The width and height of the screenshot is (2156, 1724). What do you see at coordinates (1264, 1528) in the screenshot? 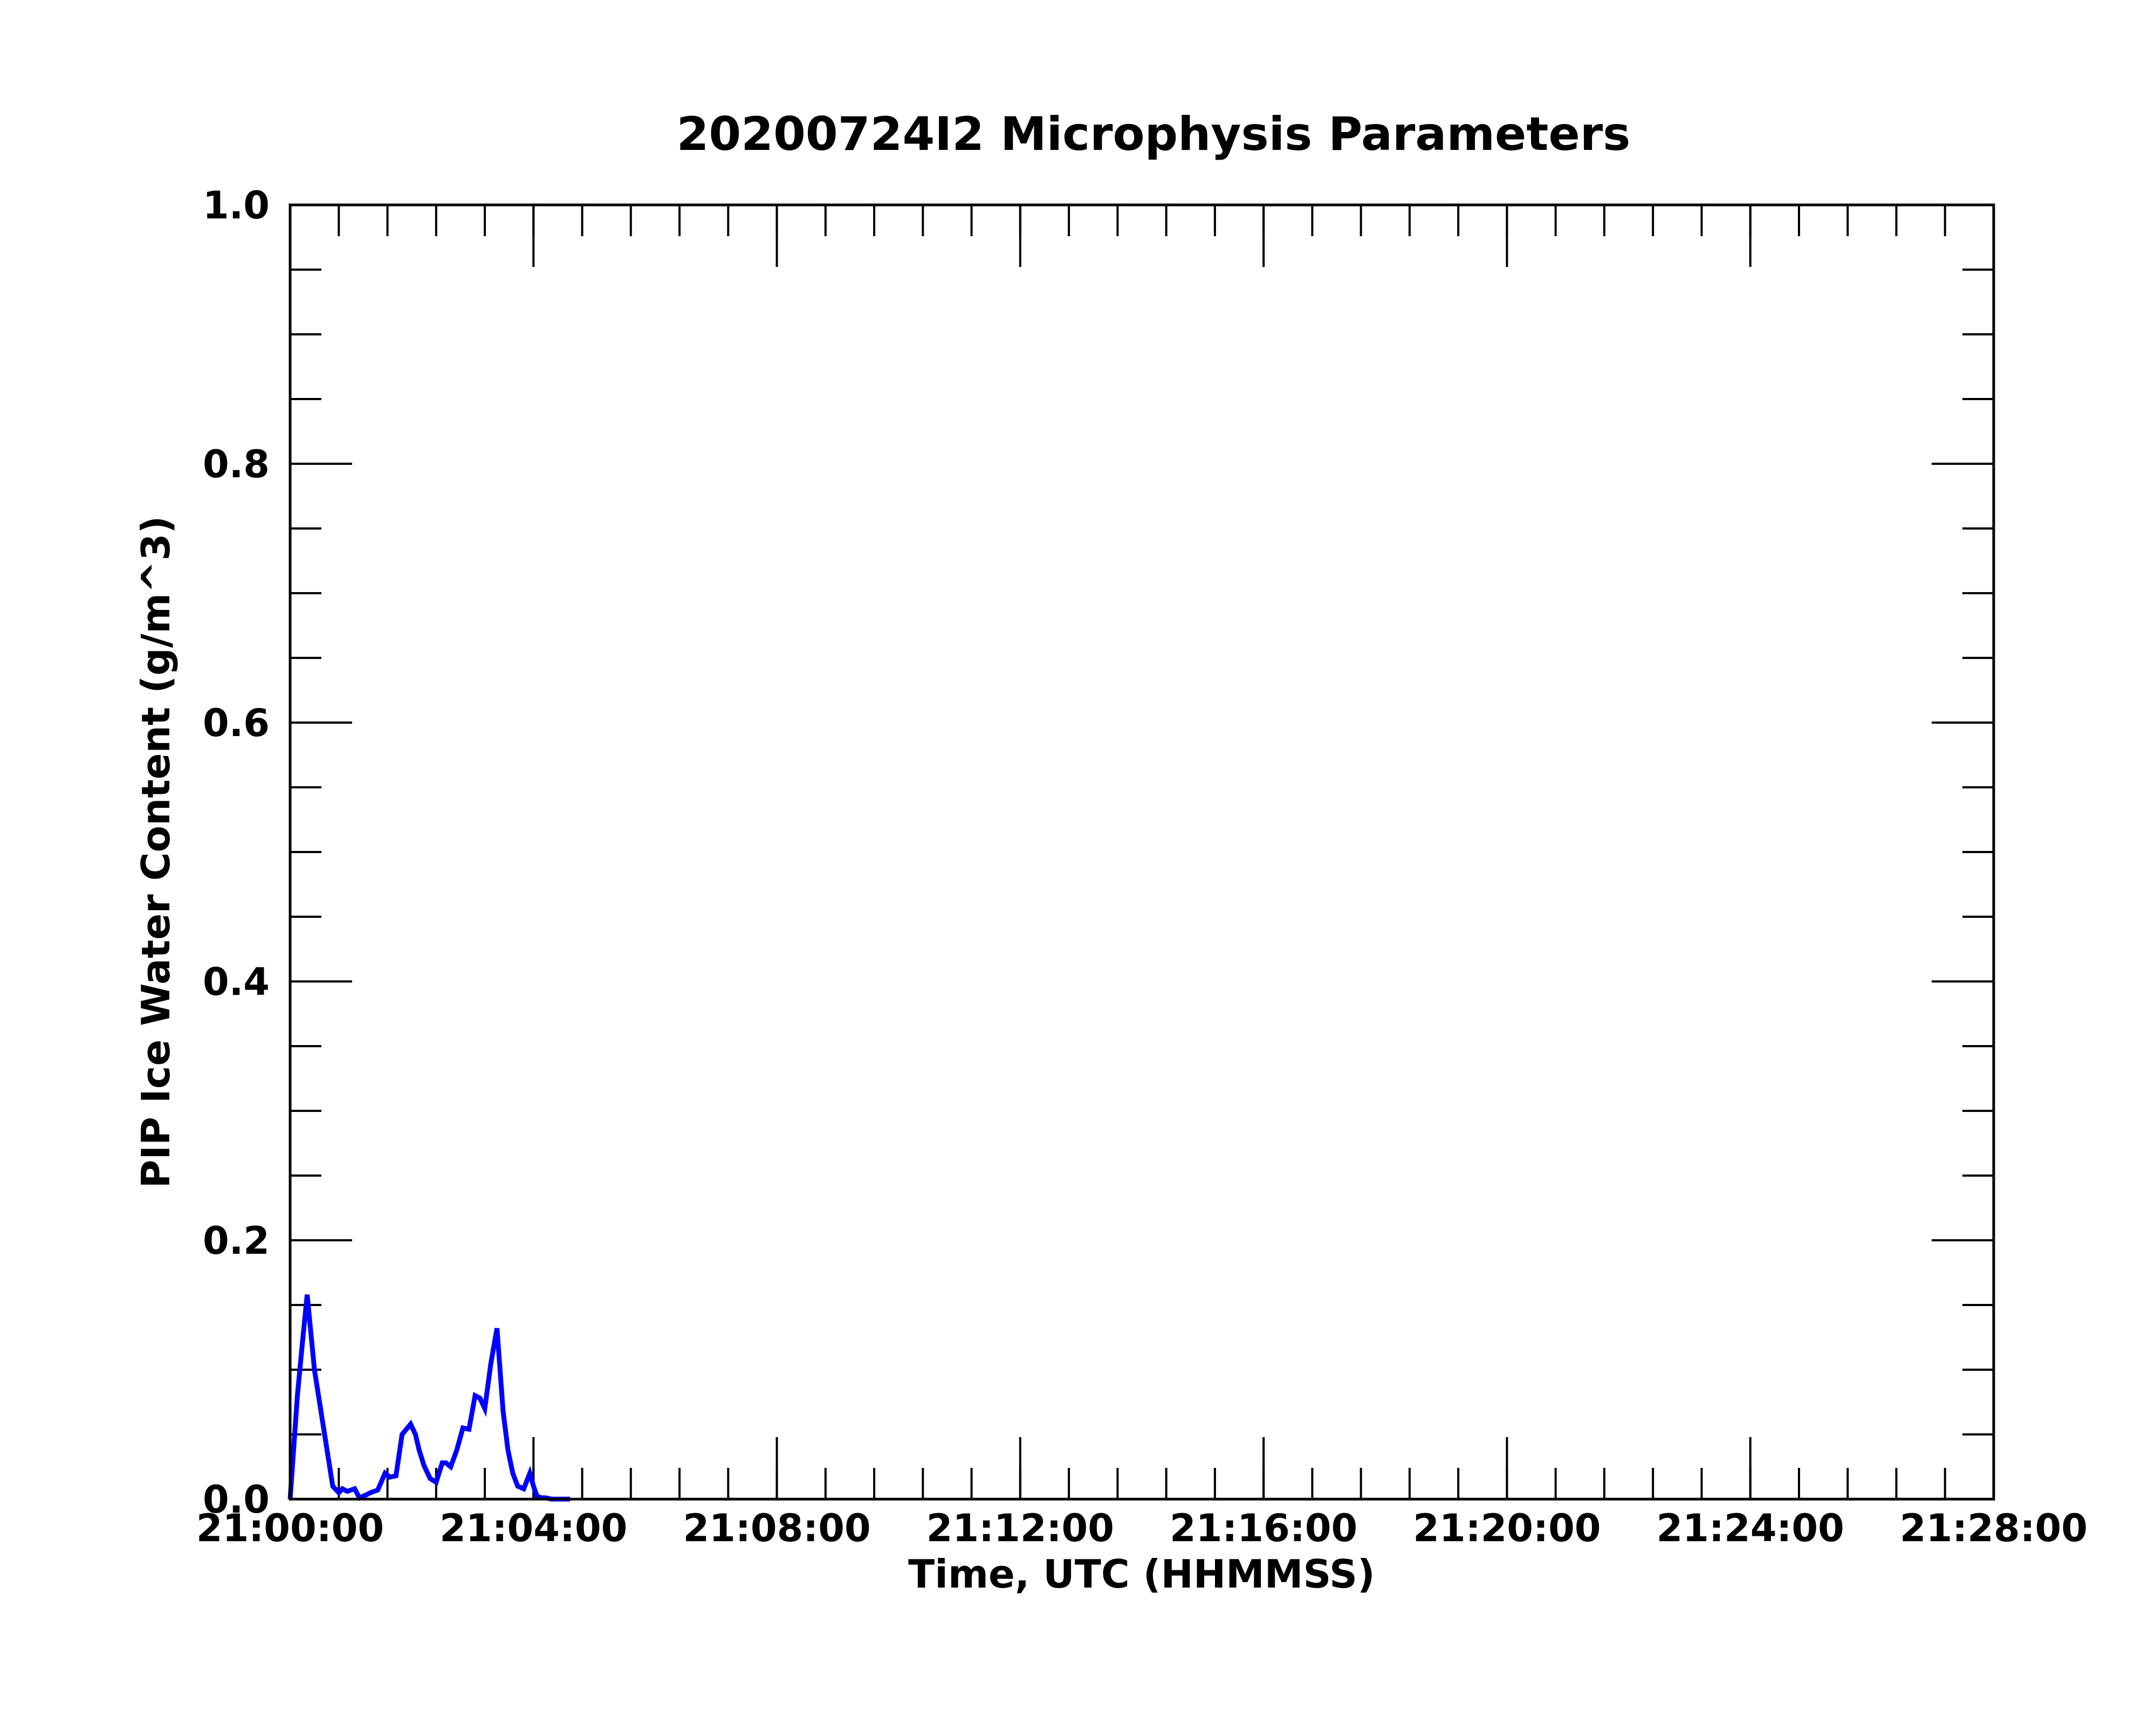
I see `x-tick-label: 21:16:00` at bounding box center [1264, 1528].